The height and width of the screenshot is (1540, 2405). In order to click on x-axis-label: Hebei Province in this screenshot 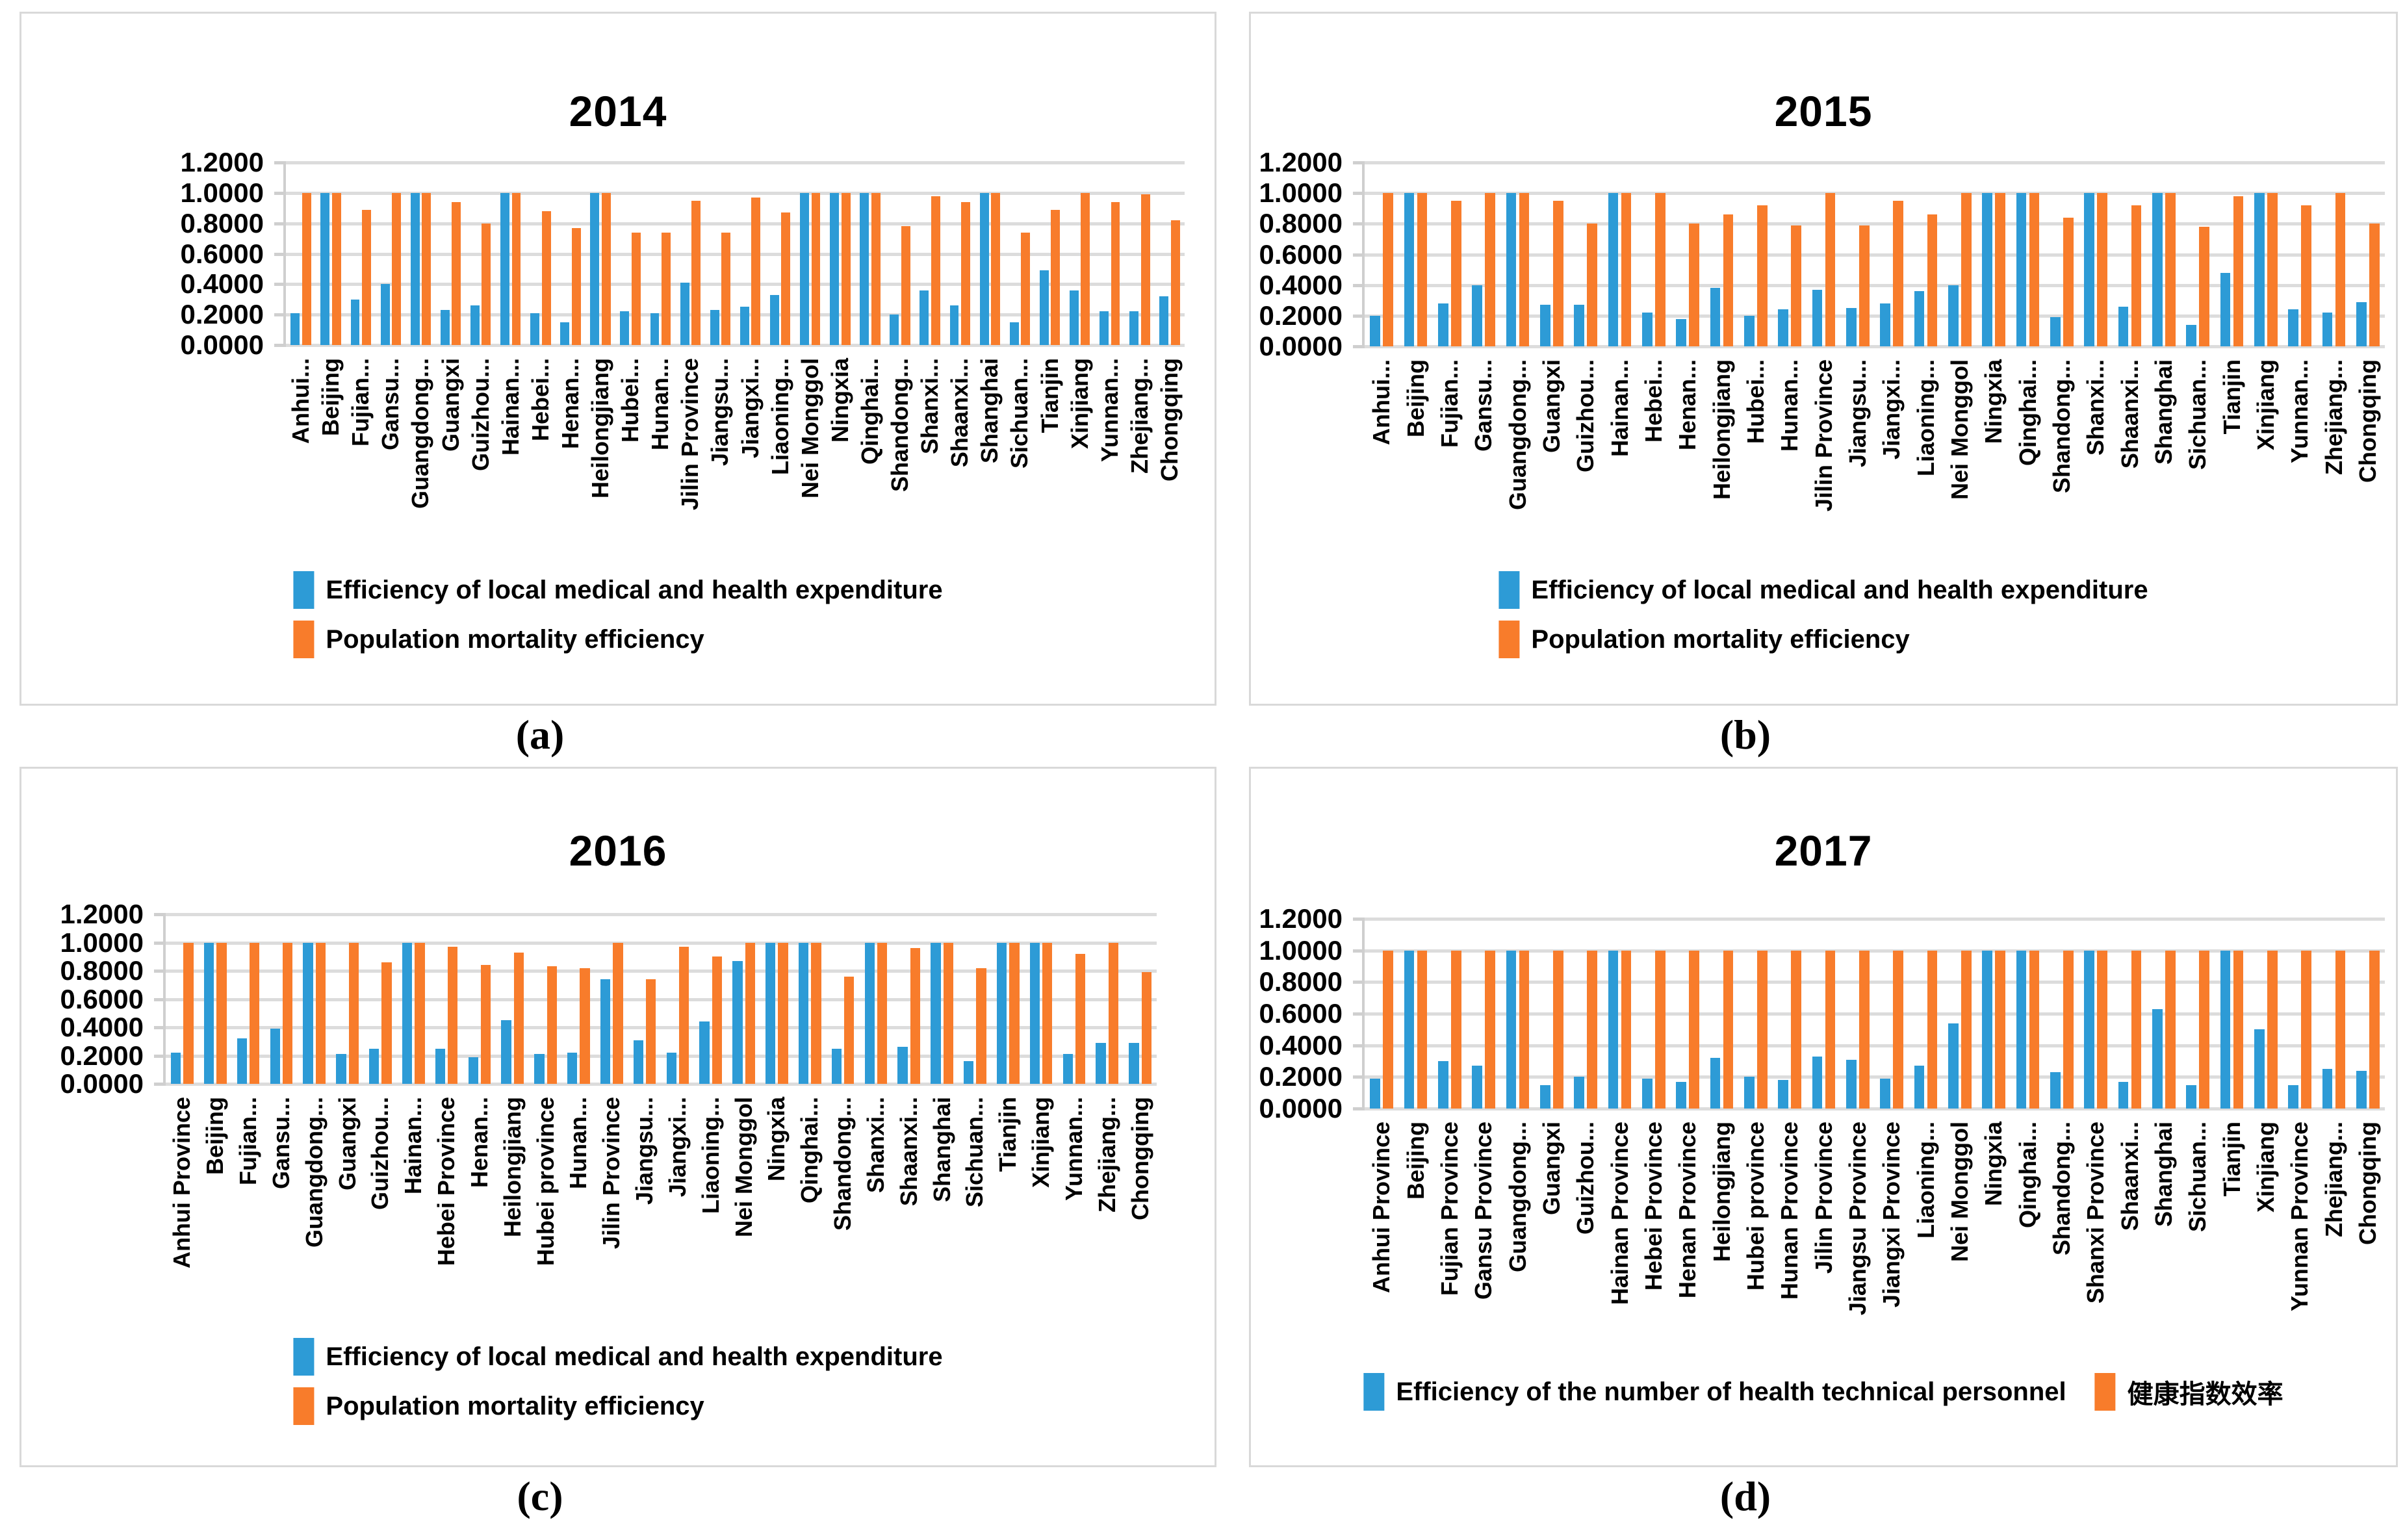, I will do `click(1653, 1206)`.